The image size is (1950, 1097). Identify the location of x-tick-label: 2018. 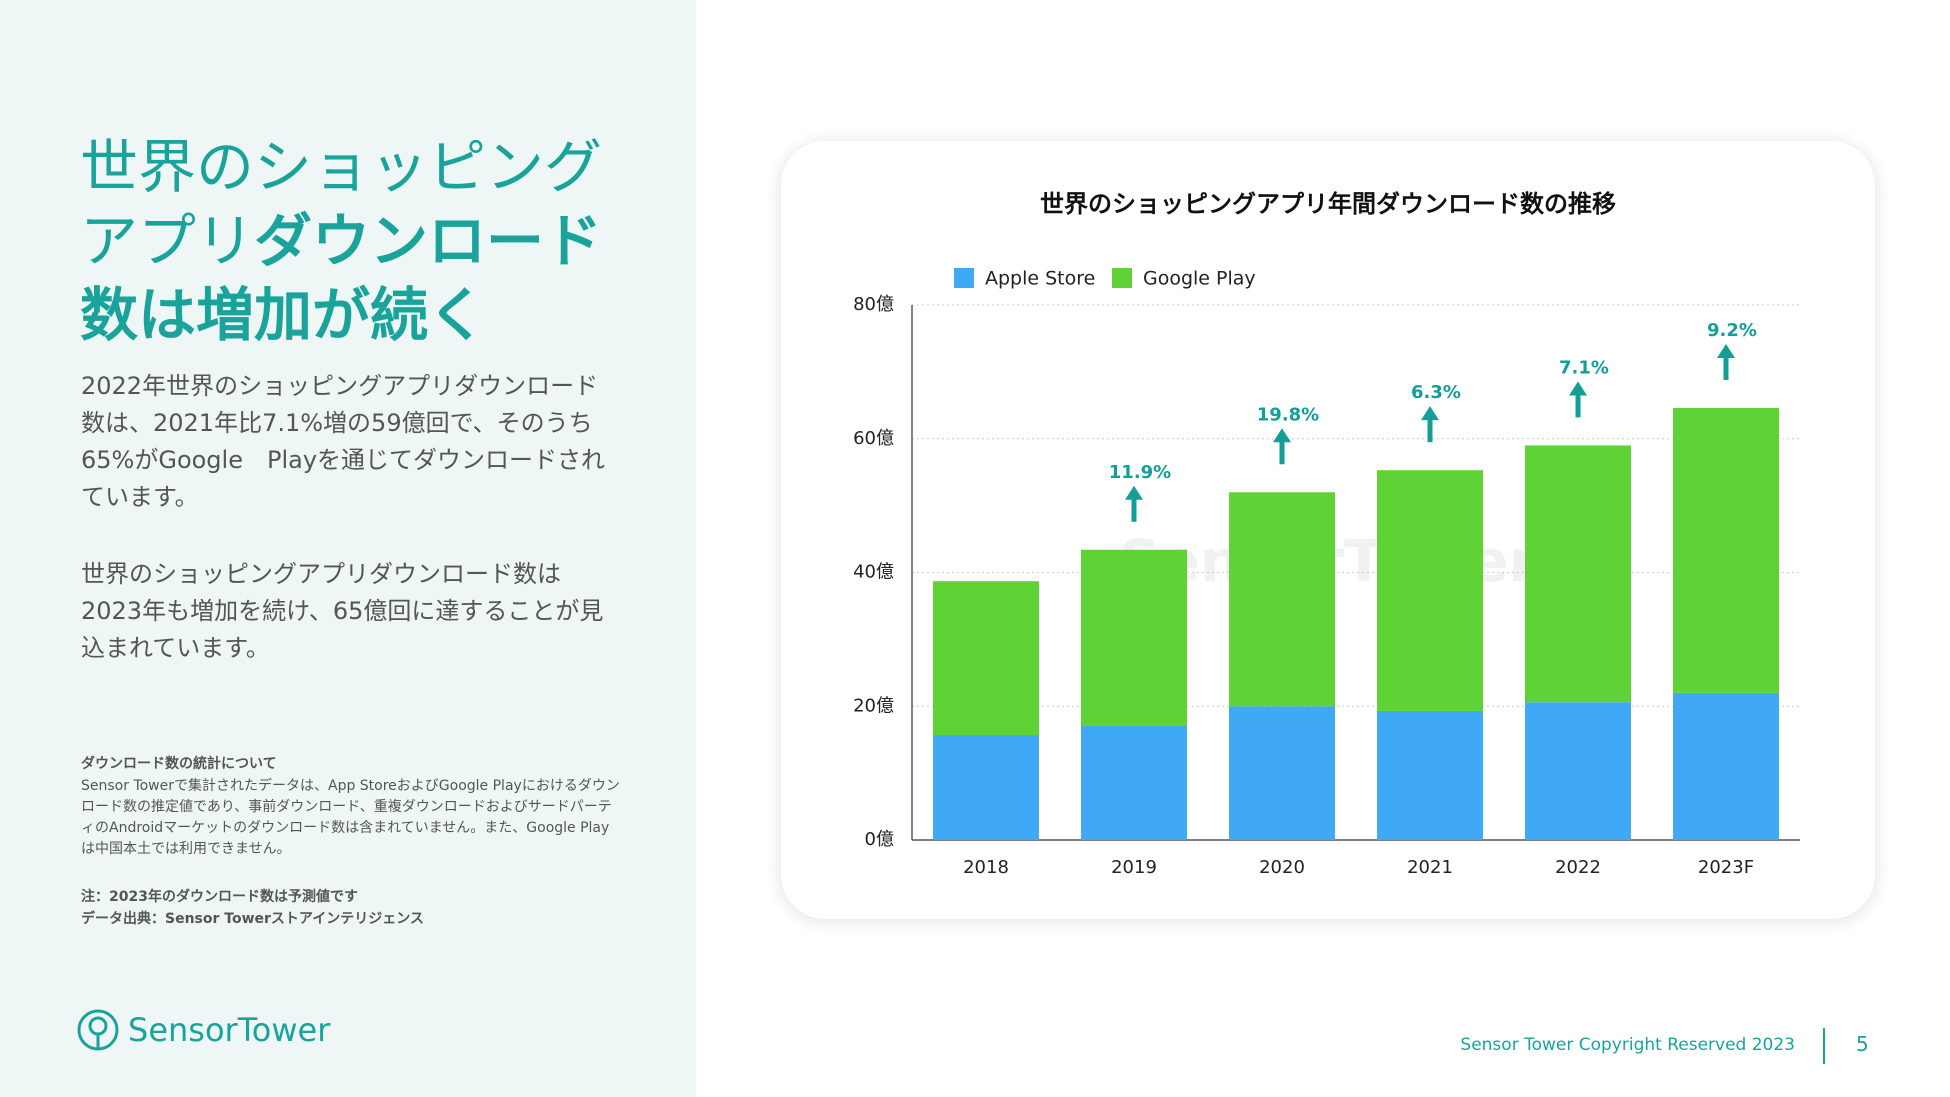
(986, 867).